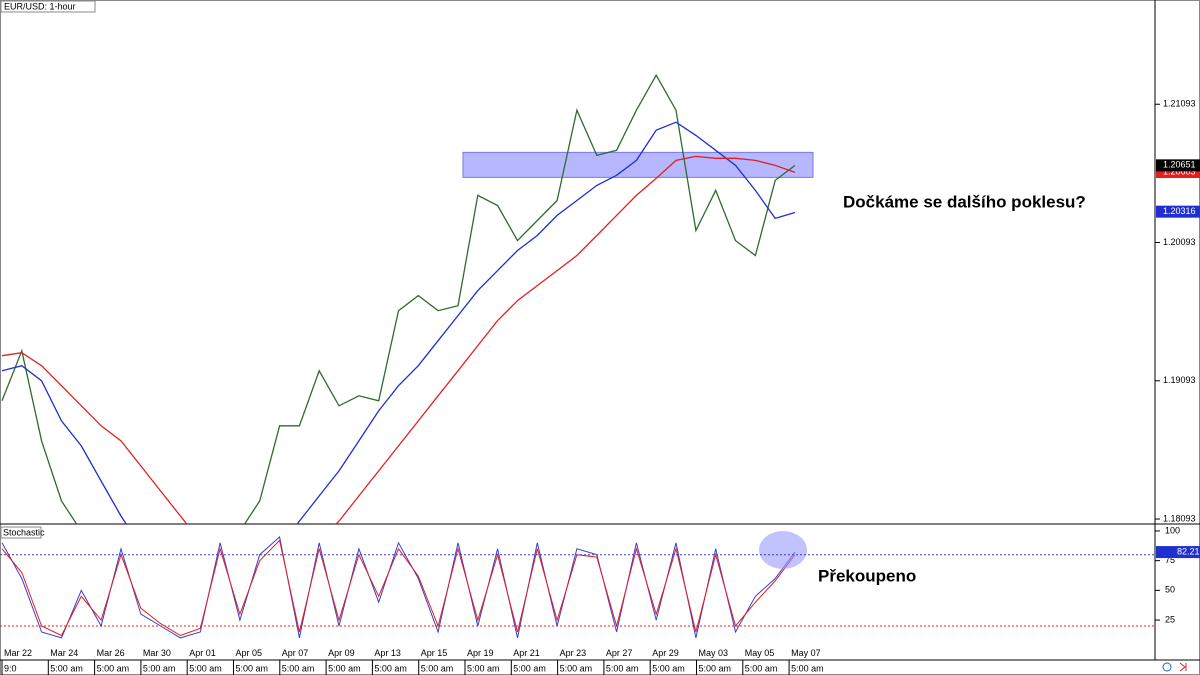 The height and width of the screenshot is (675, 1200). Describe the element at coordinates (964, 201) in the screenshot. I see `annotation: Dočkáme se dalšího poklesu?` at that location.